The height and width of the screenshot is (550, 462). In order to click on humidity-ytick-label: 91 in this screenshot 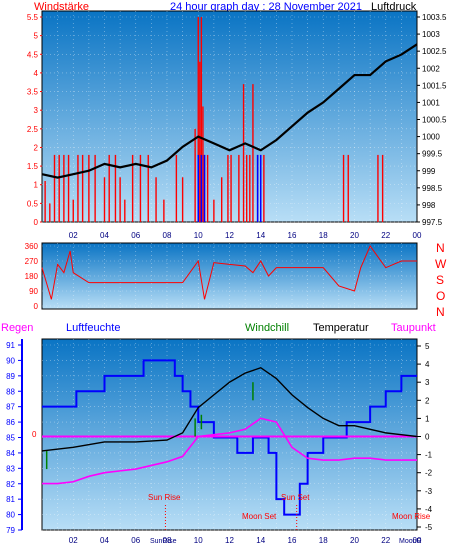, I will do `click(10, 345)`.